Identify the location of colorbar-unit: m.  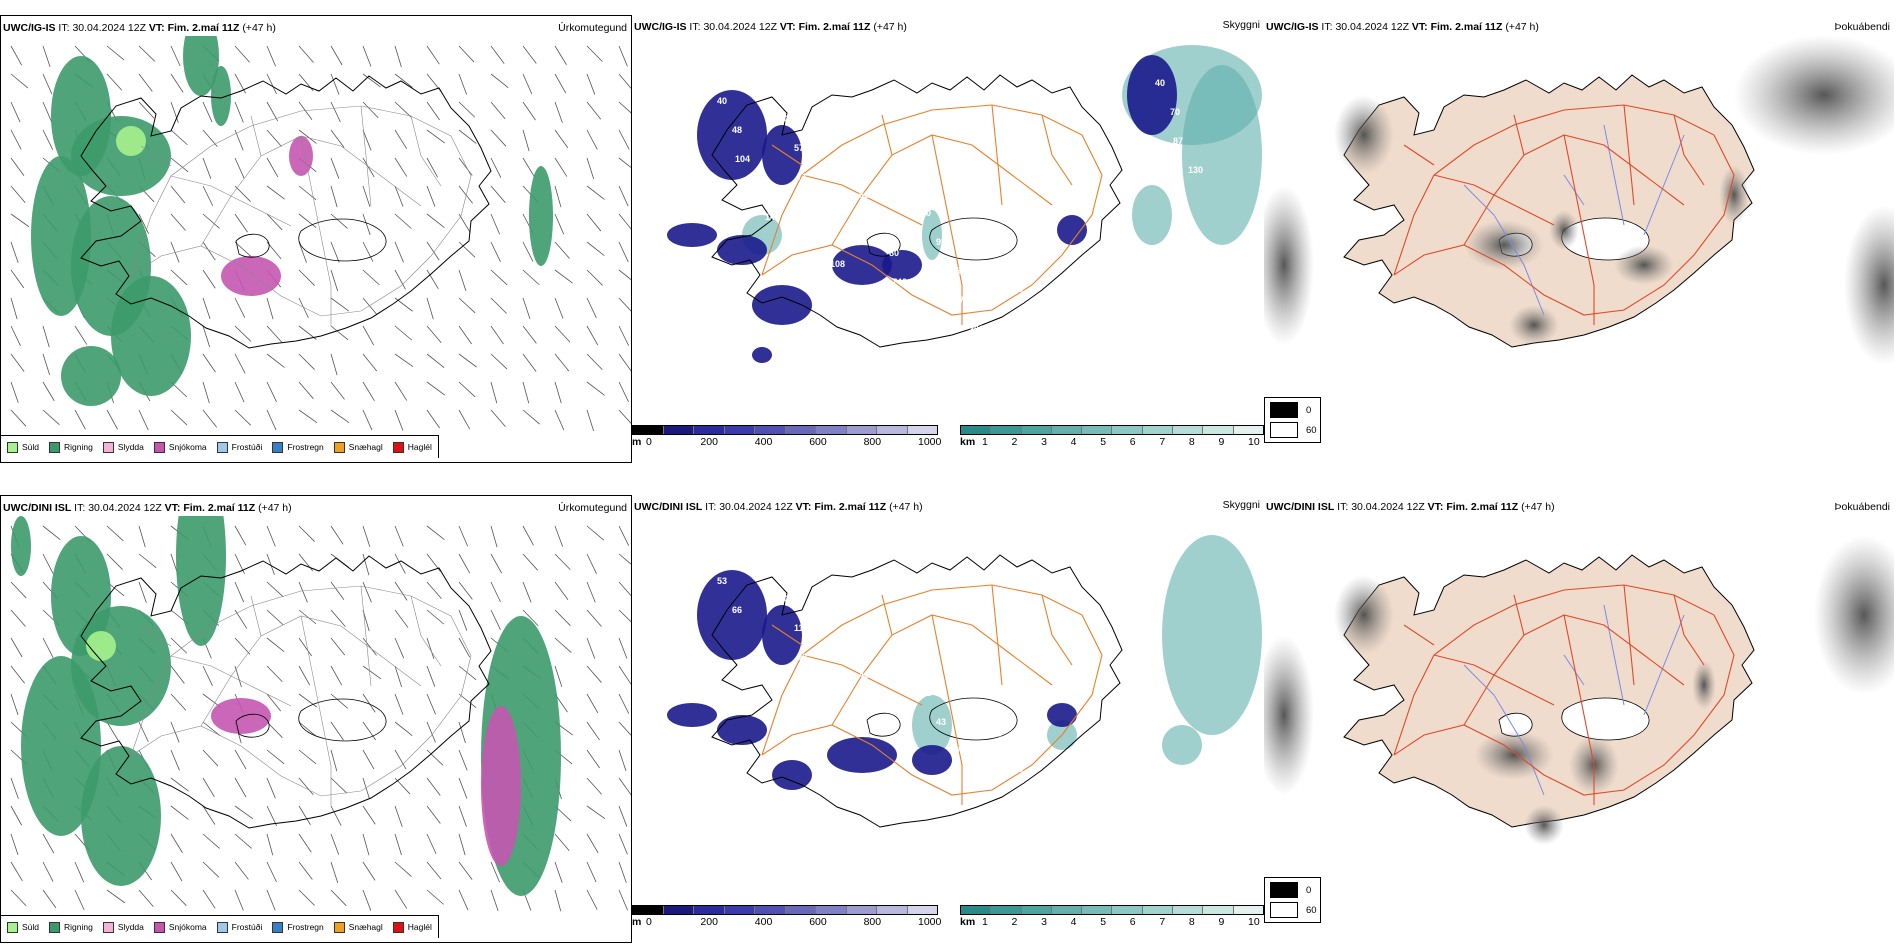
(637, 922).